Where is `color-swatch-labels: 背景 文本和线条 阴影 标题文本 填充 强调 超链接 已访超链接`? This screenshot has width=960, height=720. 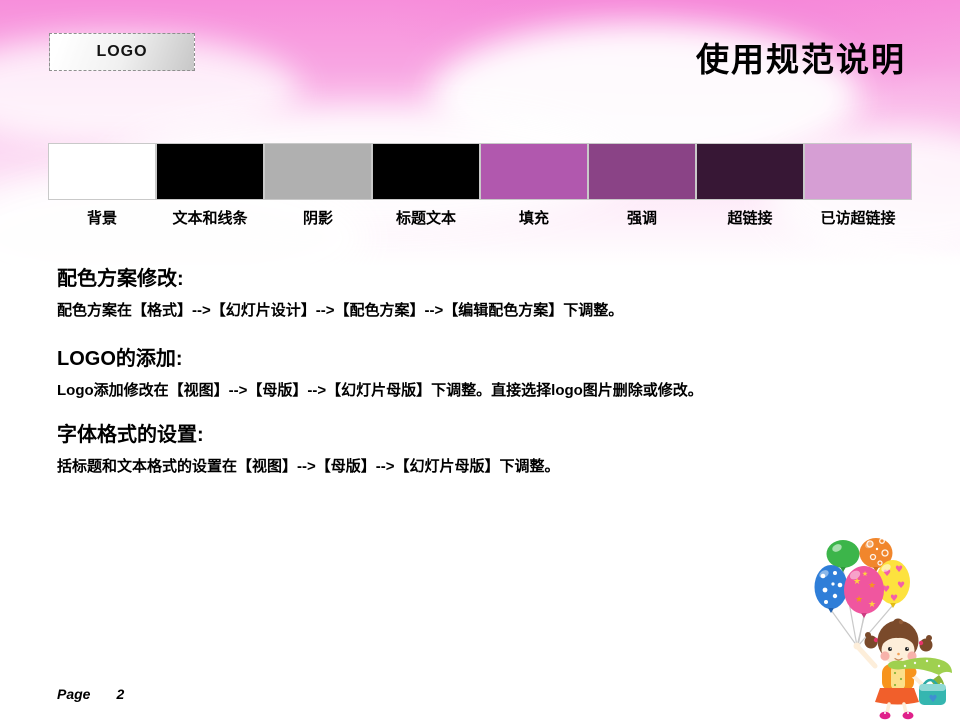 color-swatch-labels: 背景 文本和线条 阴影 标题文本 填充 强调 超链接 已访超链接 is located at coordinates (480, 217).